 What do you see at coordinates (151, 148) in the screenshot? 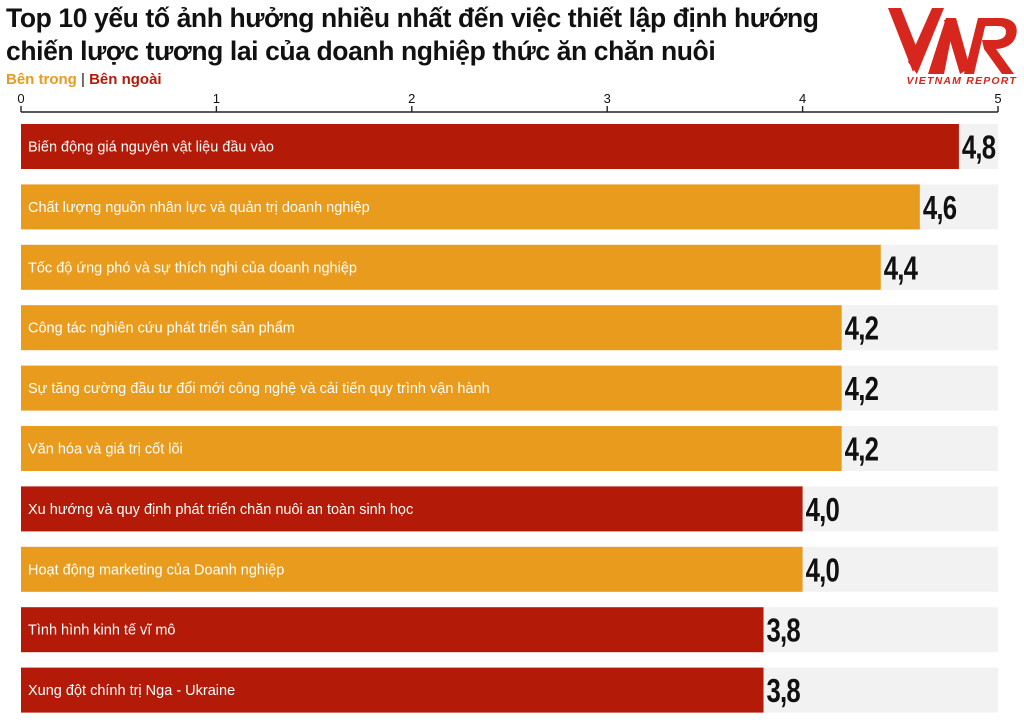
I see `bar-category-label: Biến động giá nguyên vật liệu đầu vào` at bounding box center [151, 148].